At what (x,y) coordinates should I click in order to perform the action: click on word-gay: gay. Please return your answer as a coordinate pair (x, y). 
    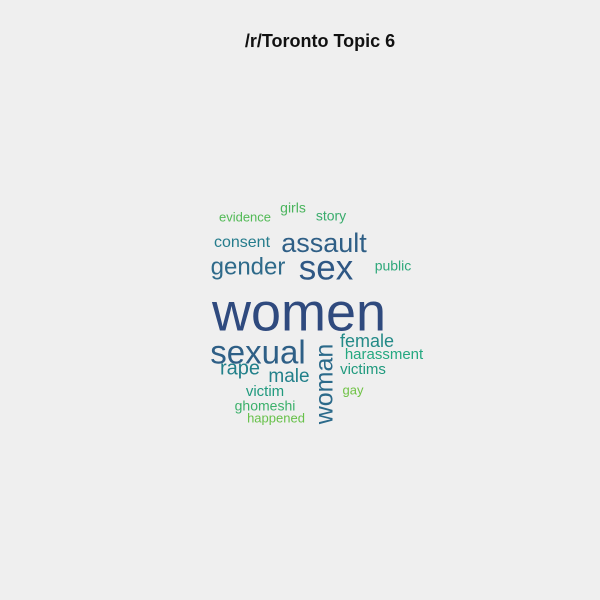
    Looking at the image, I should click on (353, 389).